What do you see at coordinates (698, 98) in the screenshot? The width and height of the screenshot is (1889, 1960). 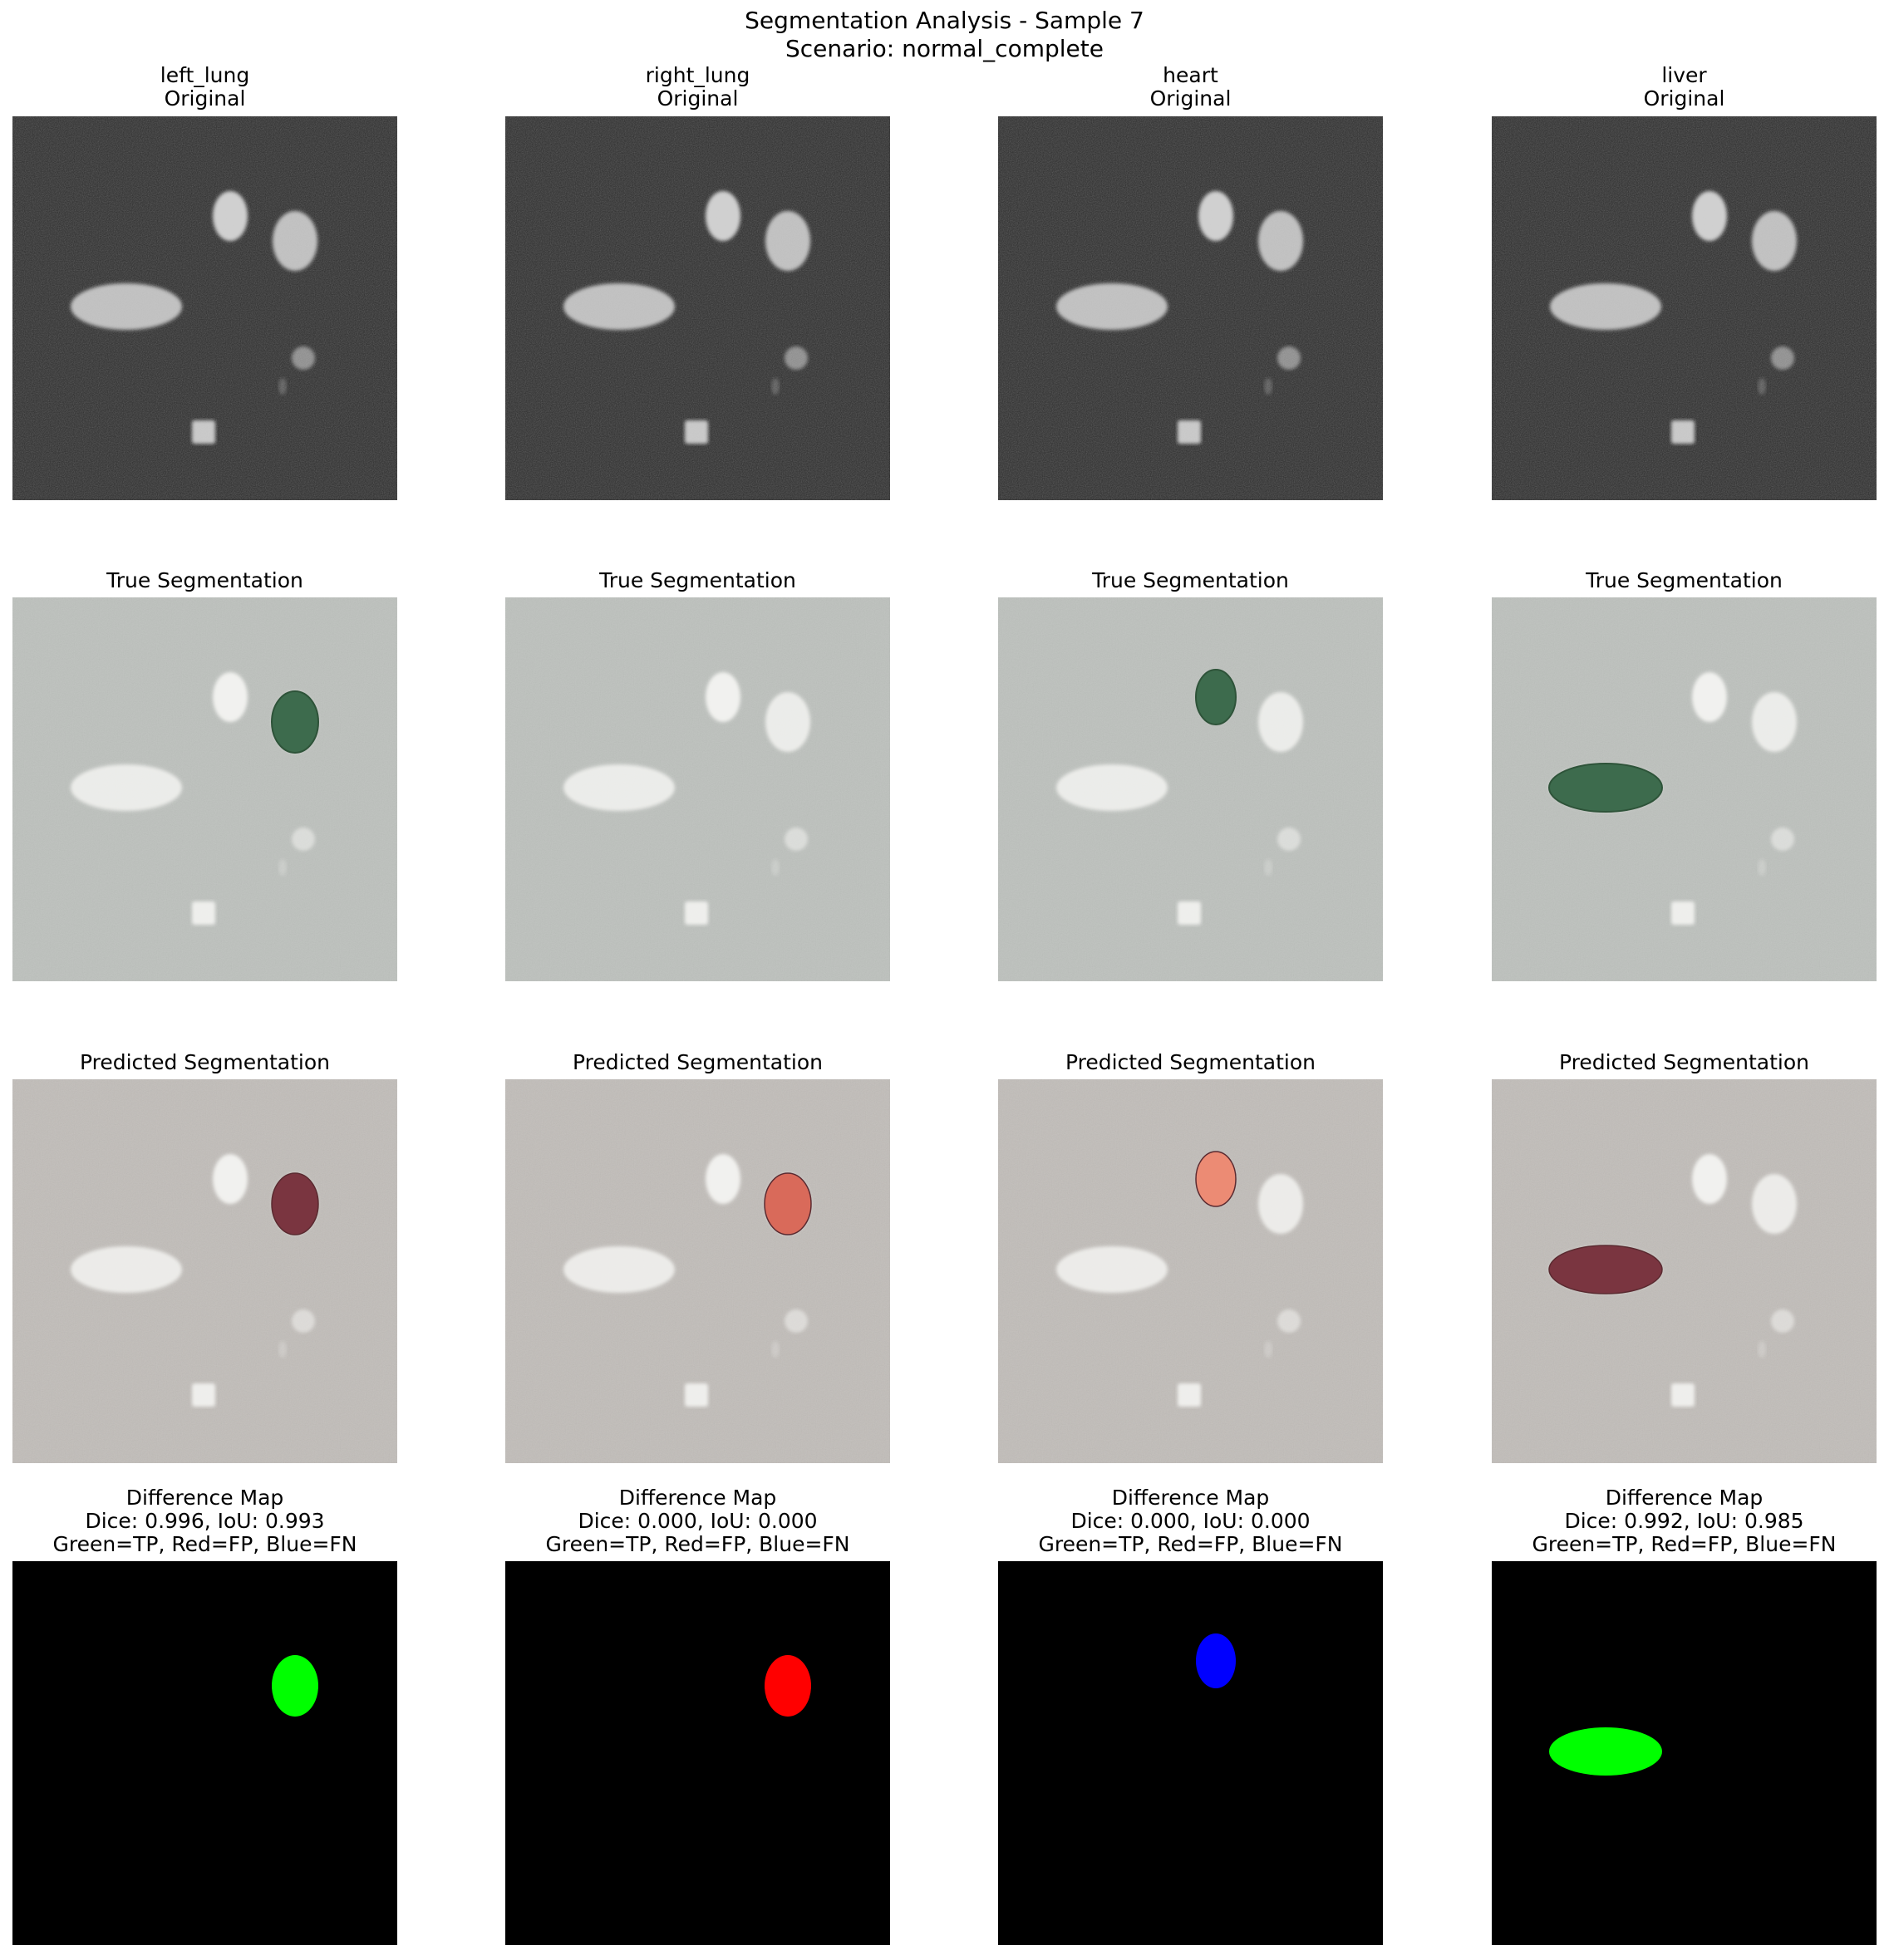 I see `original-title-1-label: Original` at bounding box center [698, 98].